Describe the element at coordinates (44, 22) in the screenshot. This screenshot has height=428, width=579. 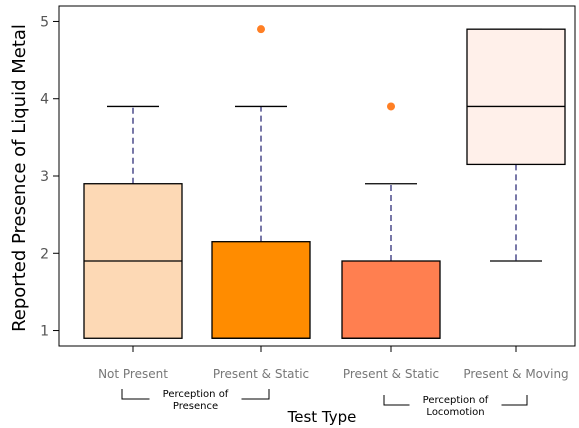
I see `y-tick-label: 5` at that location.